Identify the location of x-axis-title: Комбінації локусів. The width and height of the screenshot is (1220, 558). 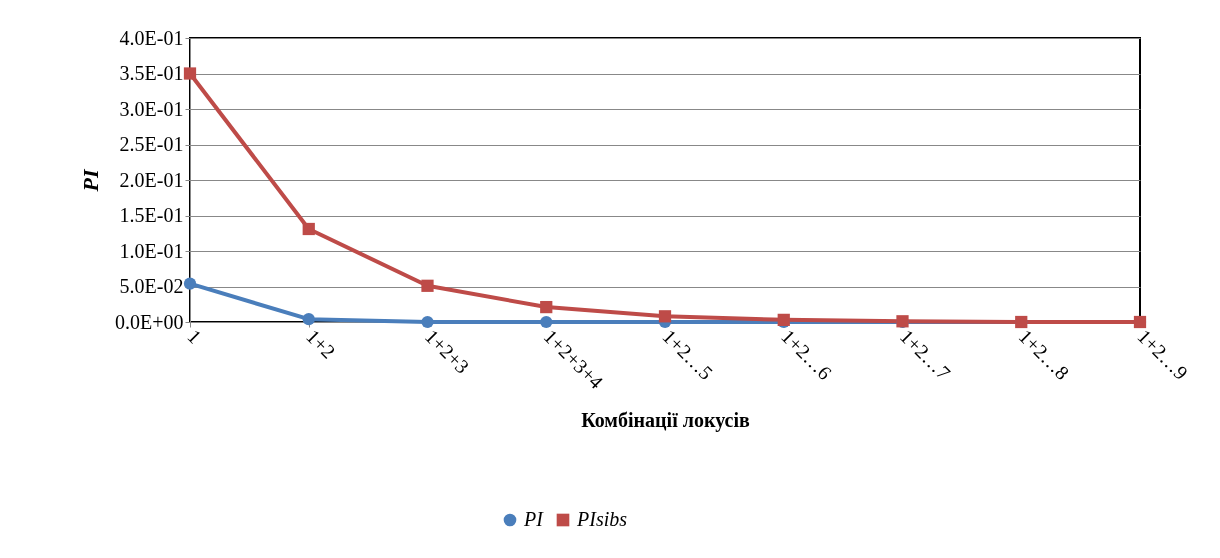
(665, 420).